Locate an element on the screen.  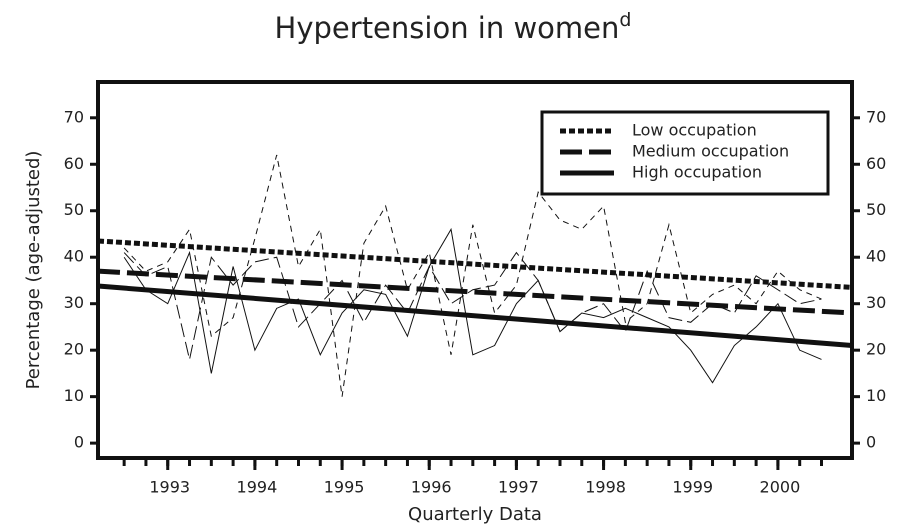
y-tick-label: 40 is located at coordinates (74, 256).